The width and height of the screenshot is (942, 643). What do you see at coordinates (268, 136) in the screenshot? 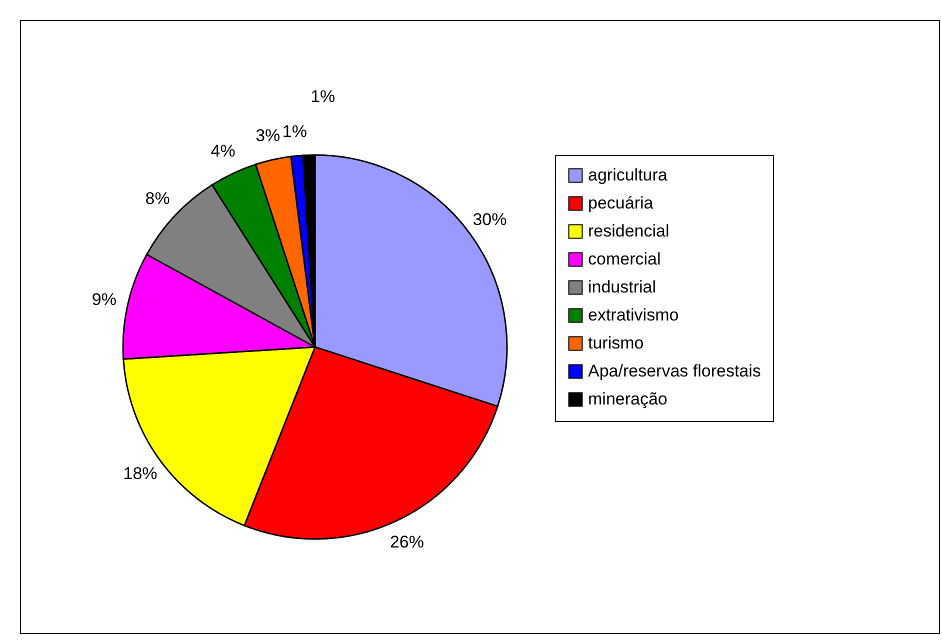
I see `data-label: 3%` at bounding box center [268, 136].